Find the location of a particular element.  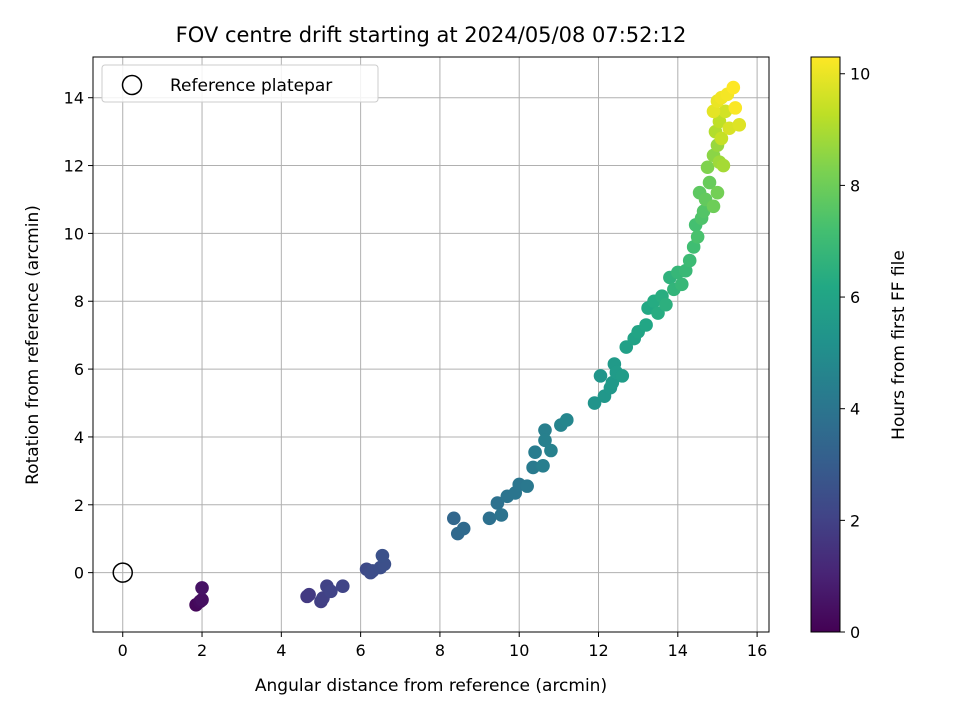

colorbar-tick-label: 6 is located at coordinates (855, 297).